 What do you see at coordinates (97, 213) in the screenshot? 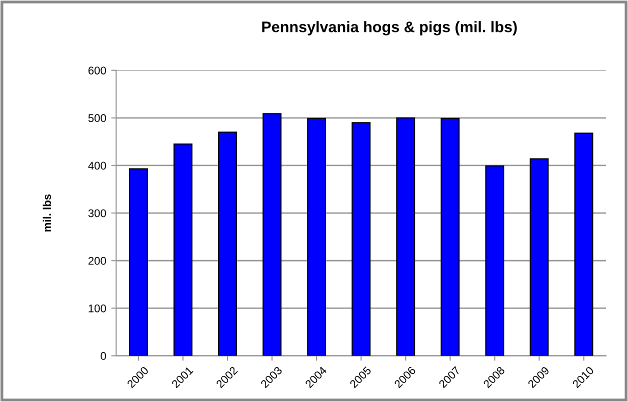
I see `y-tick-label: 300` at bounding box center [97, 213].